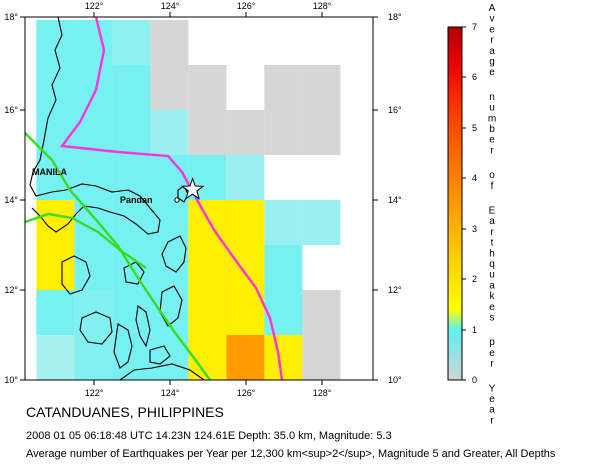 This screenshot has width=589, height=464. I want to click on colorbar-title-glyph: v, so click(492, 19).